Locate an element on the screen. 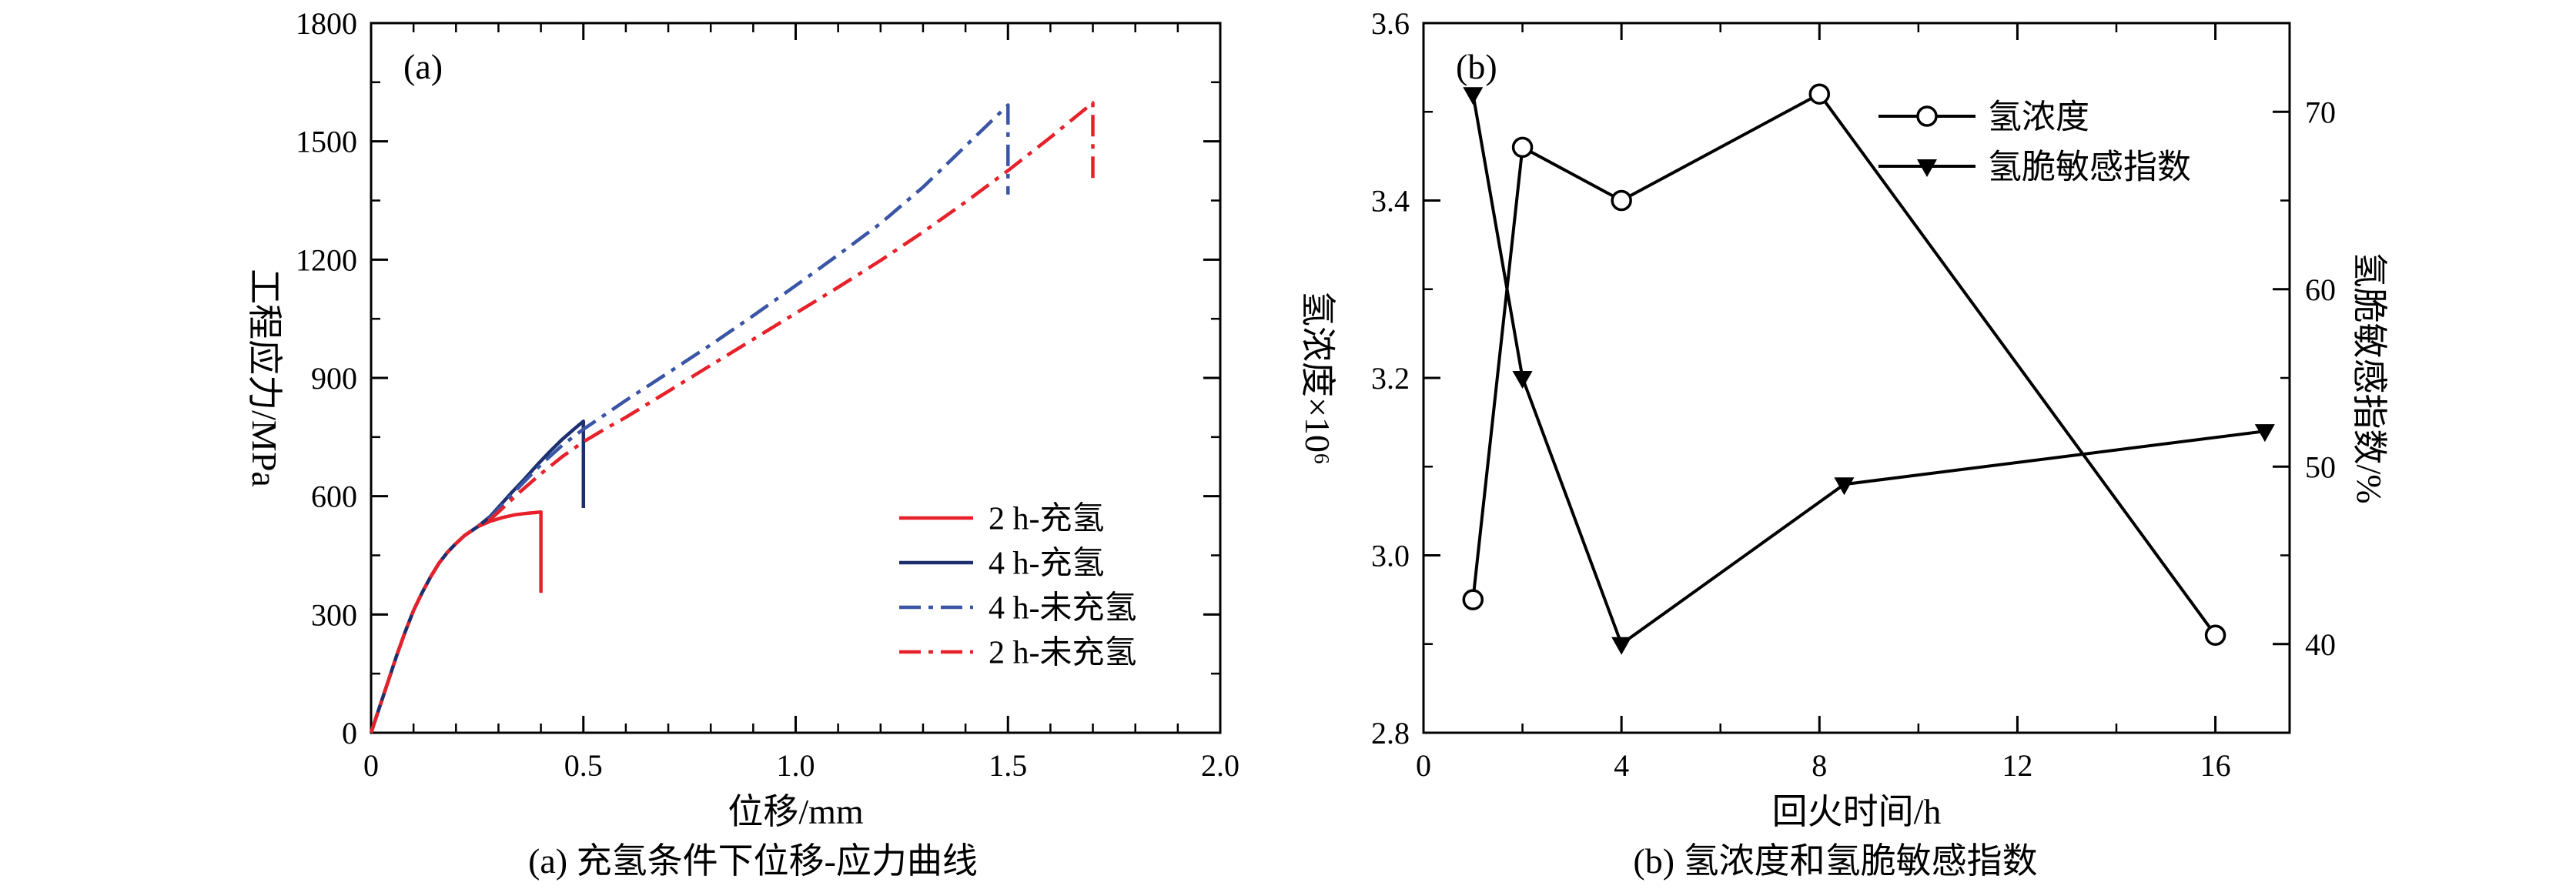 Image resolution: width=2576 pixels, height=889 pixels. y-tick-label: 3.4 is located at coordinates (1391, 201).